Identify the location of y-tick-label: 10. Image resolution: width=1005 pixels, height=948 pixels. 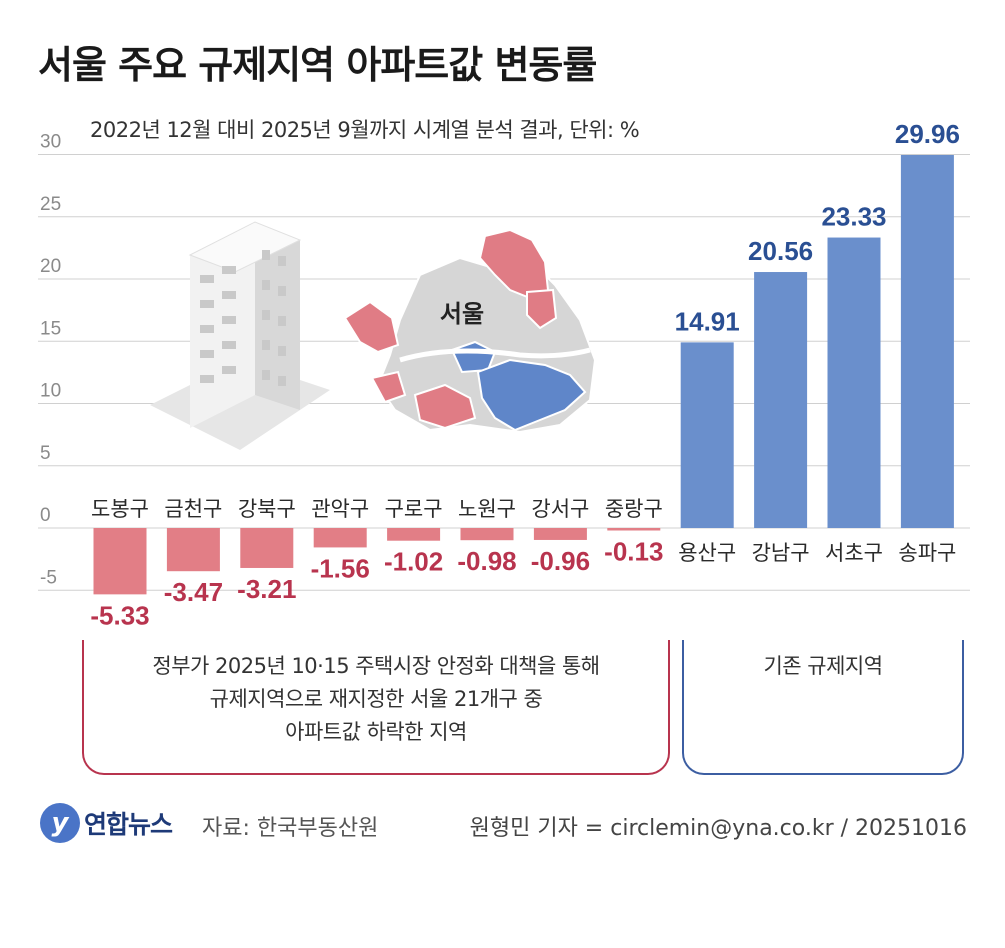
(50, 391).